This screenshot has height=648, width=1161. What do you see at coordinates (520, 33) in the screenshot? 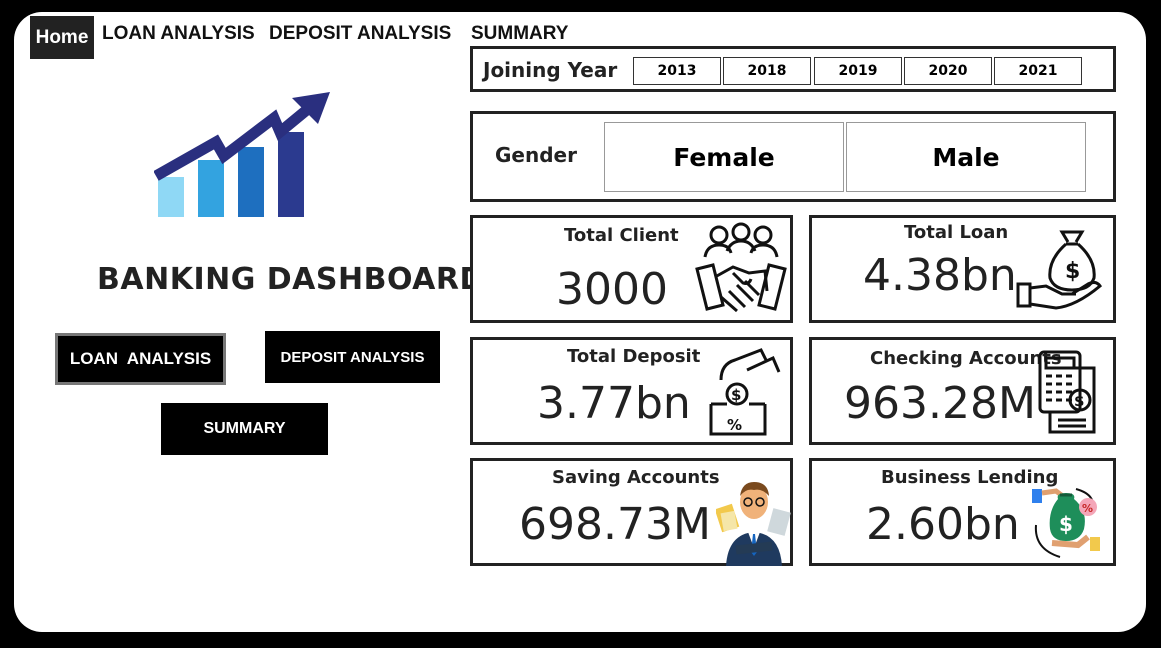
I see `nav-summary: SUMMARY` at bounding box center [520, 33].